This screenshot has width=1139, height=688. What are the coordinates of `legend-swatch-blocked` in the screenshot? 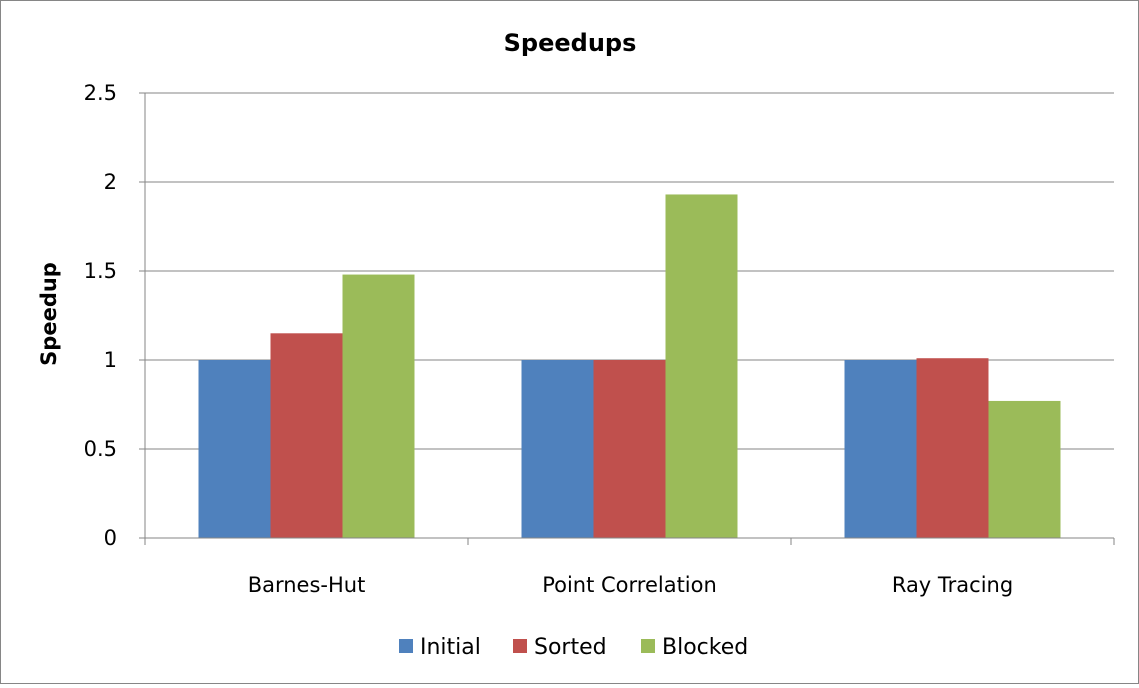 It's located at (648, 646).